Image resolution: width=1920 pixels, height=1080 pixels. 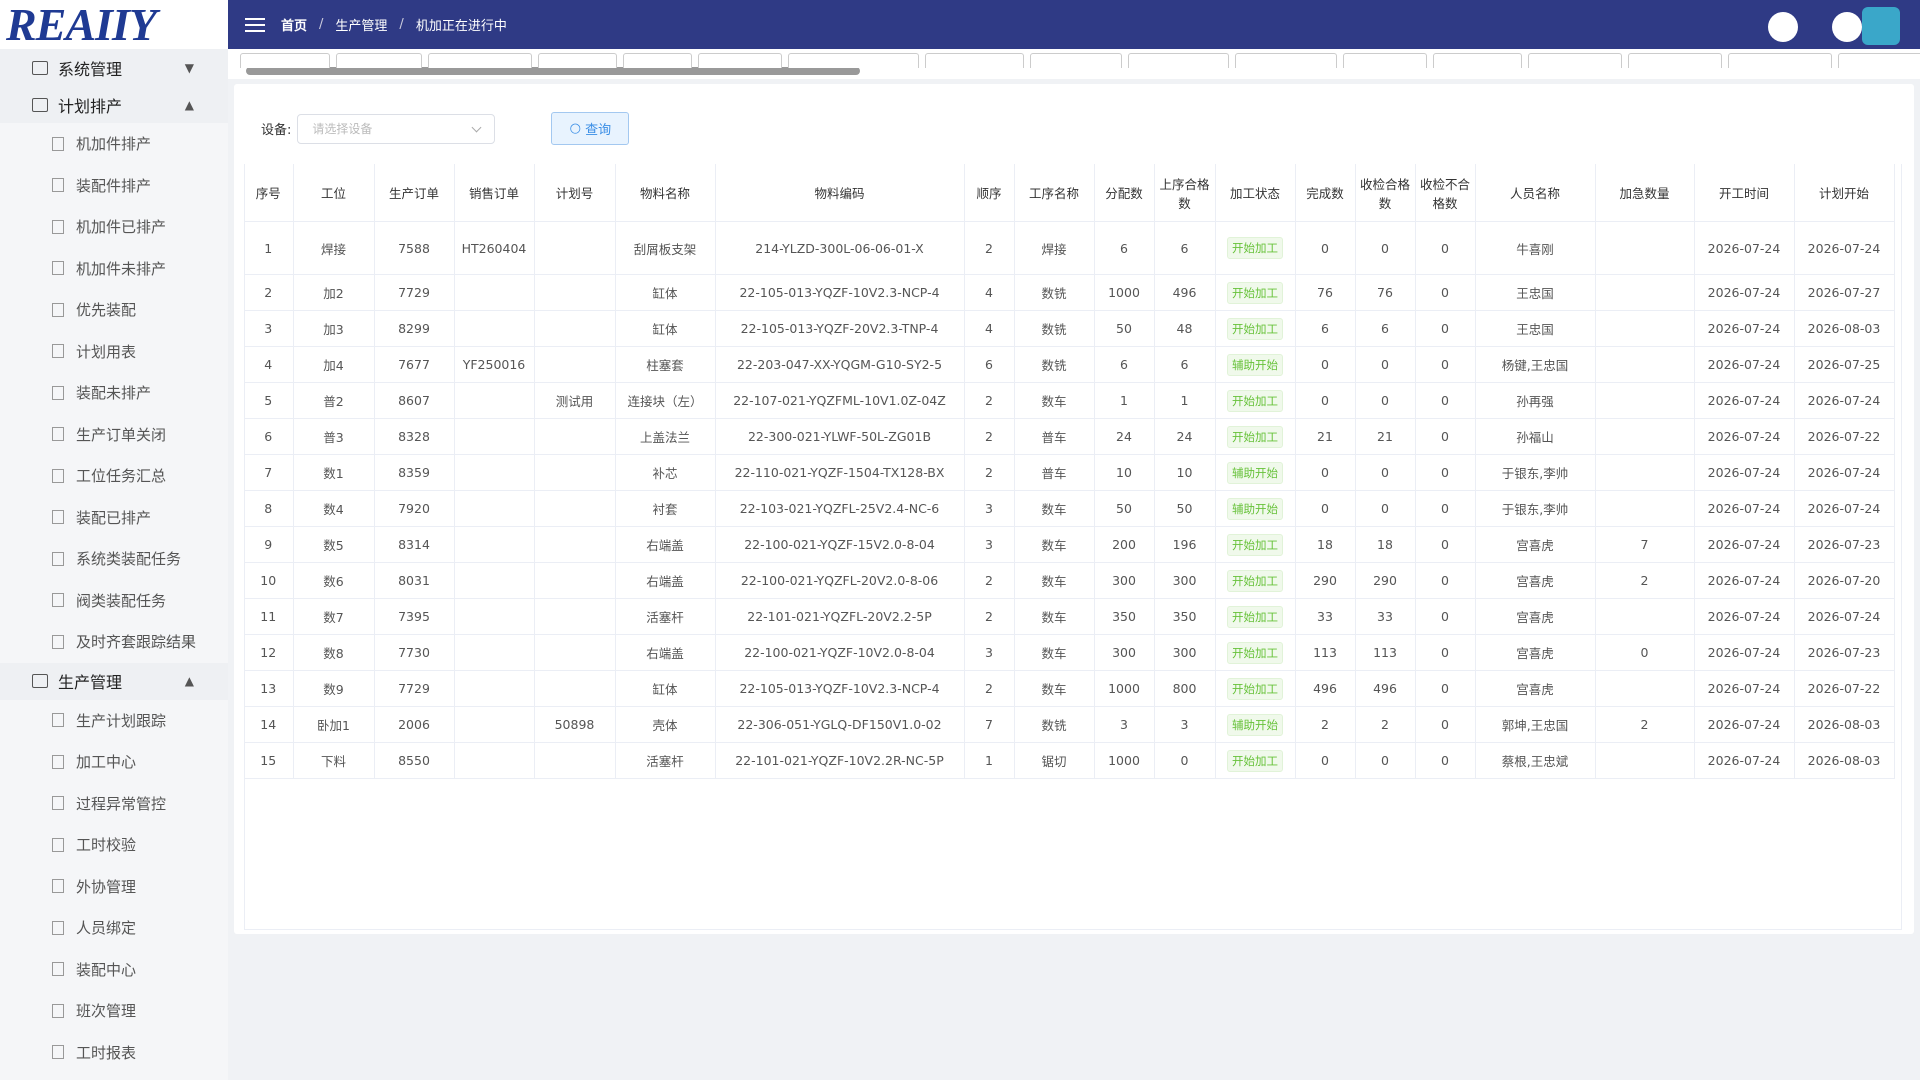 I want to click on menu-item: 过程异常管控, so click(x=114, y=804).